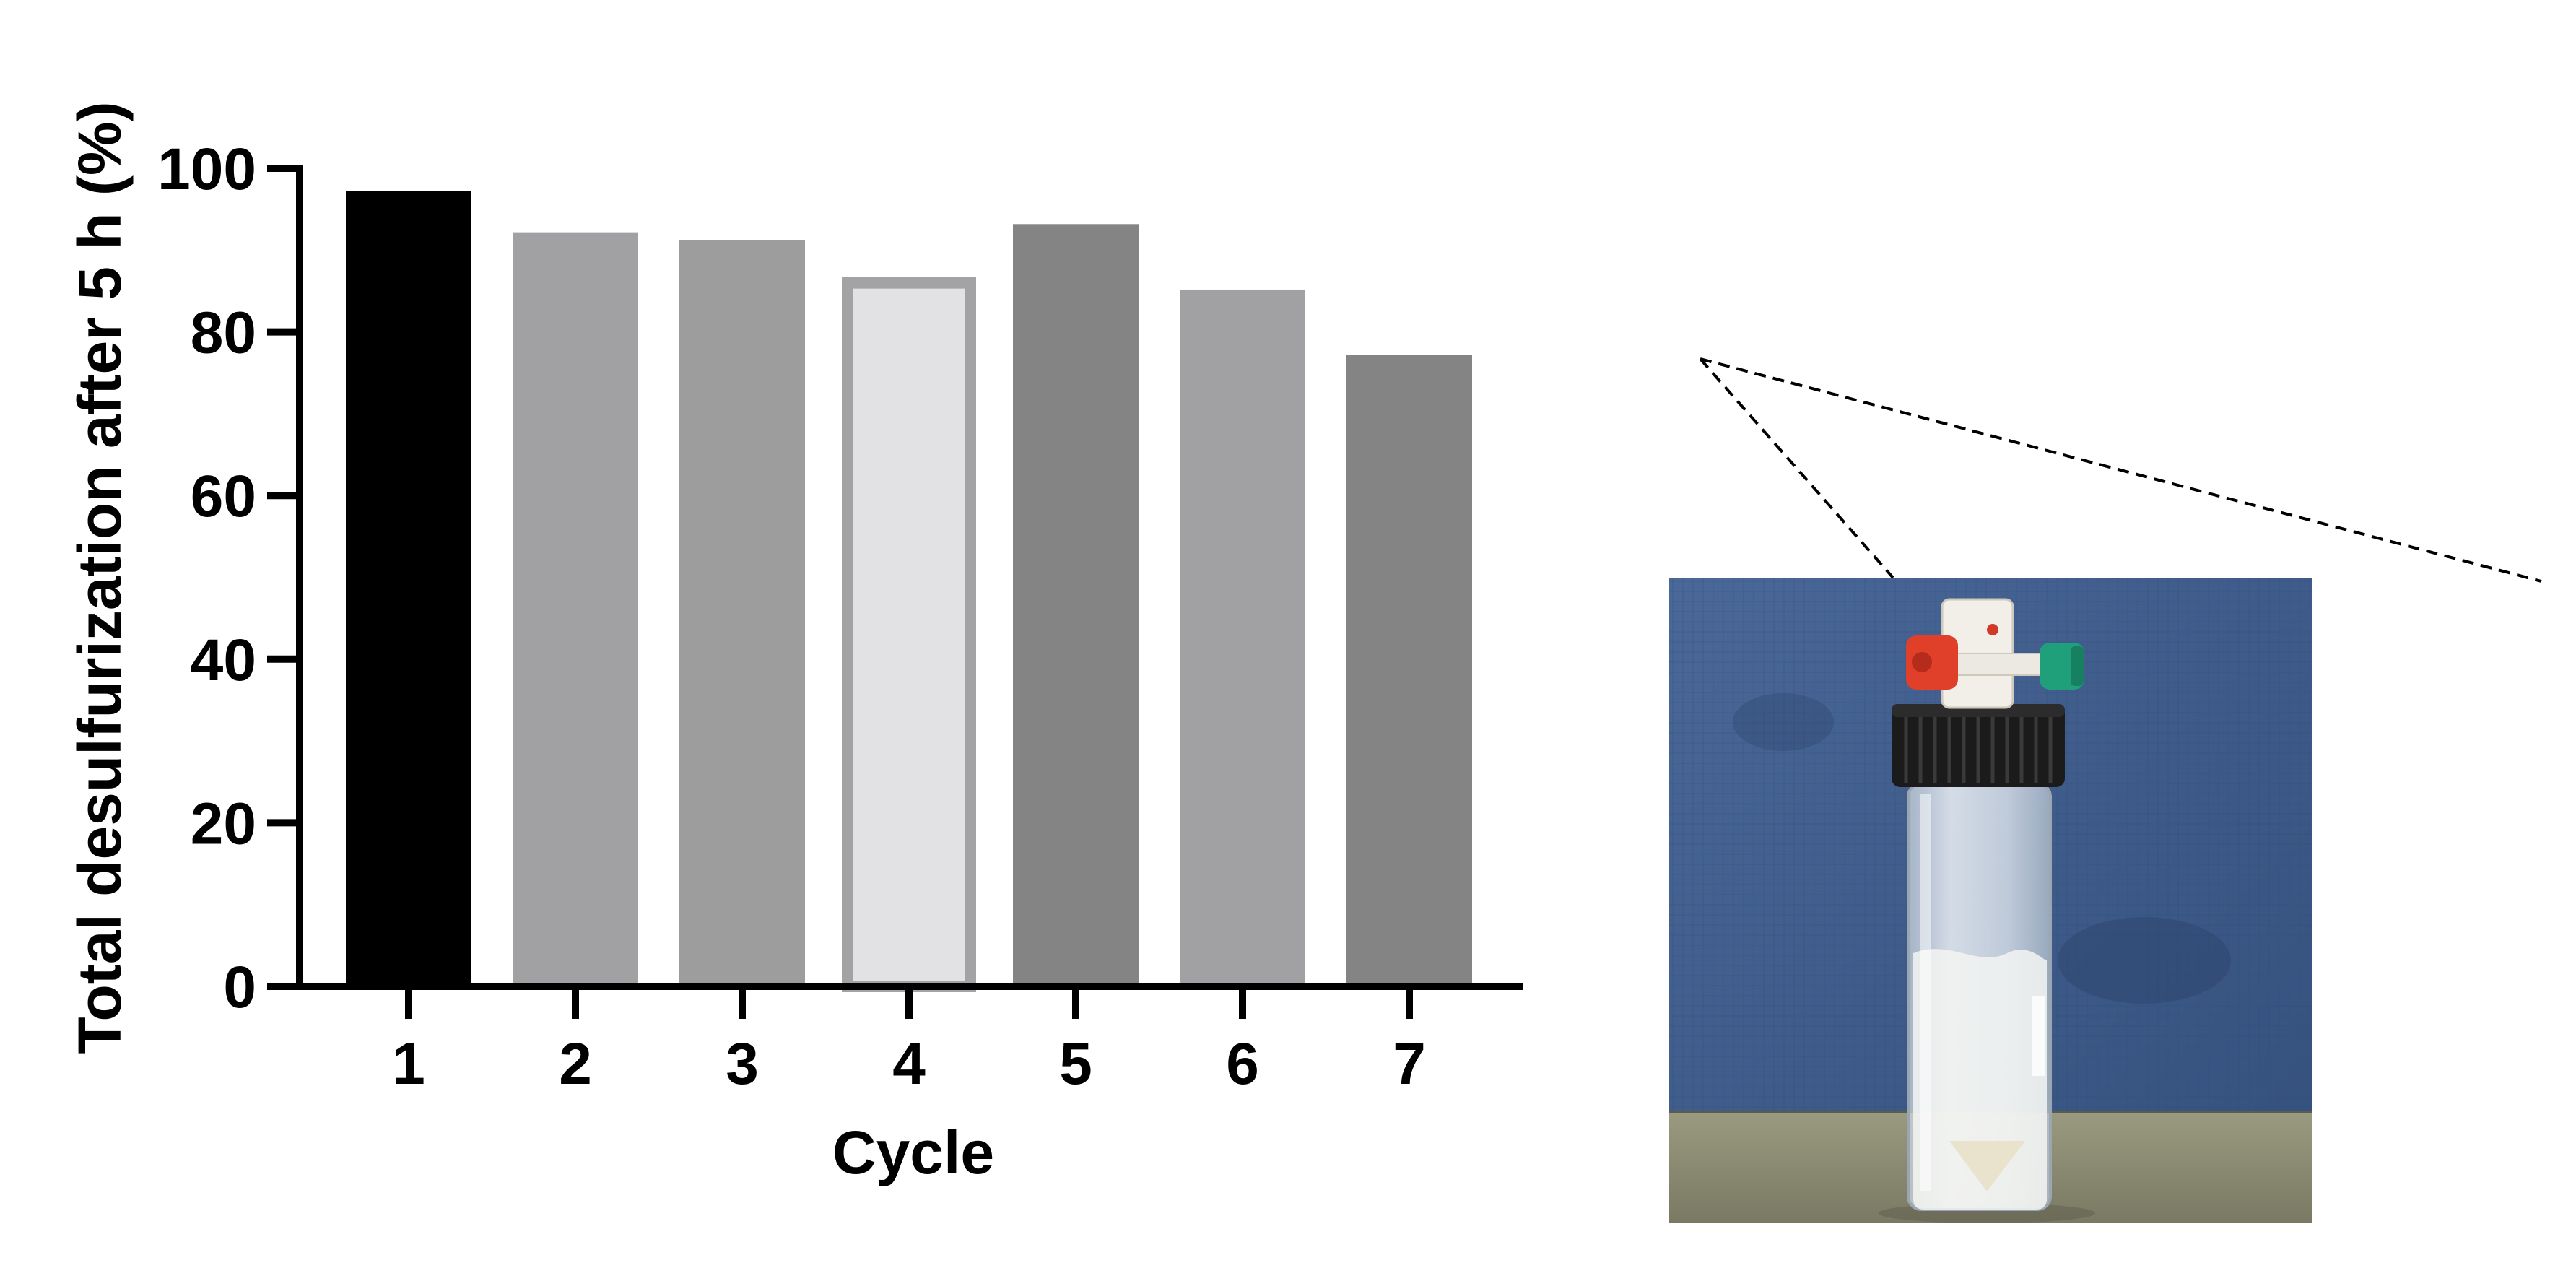  What do you see at coordinates (2121, 470) in the screenshot?
I see `zoom-line-upper-right` at bounding box center [2121, 470].